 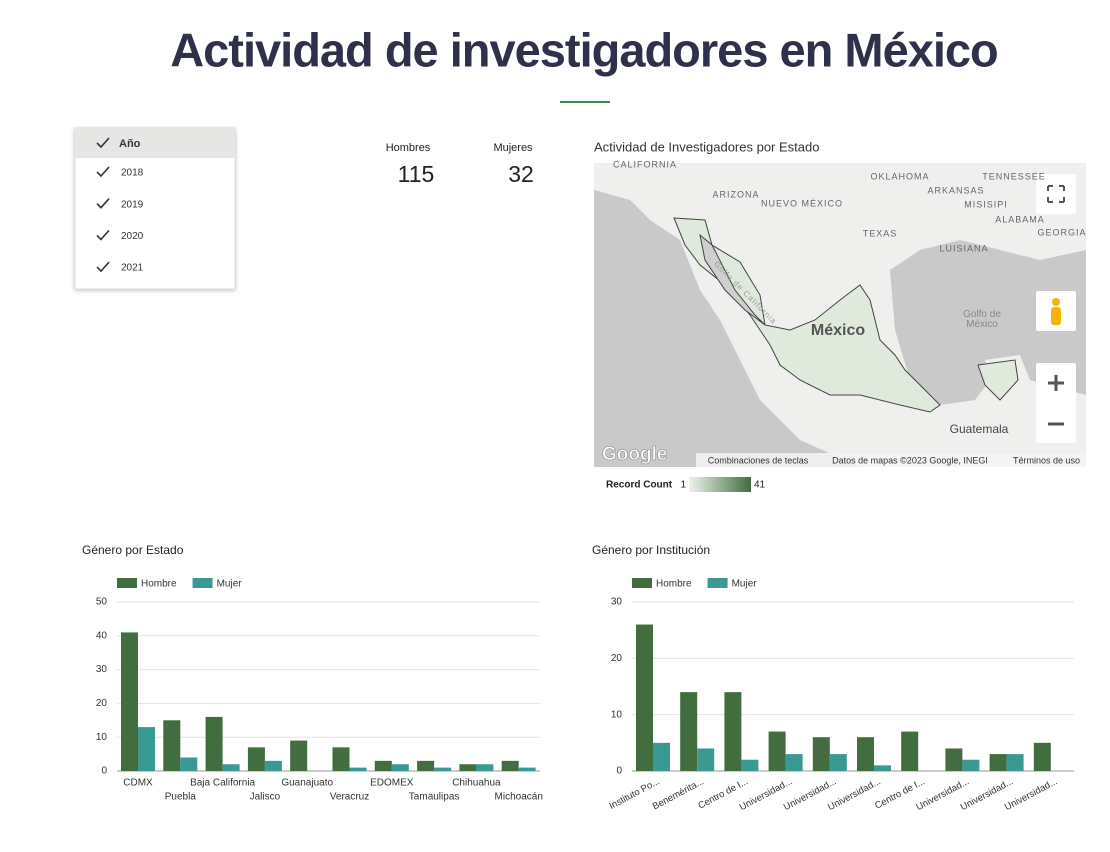 What do you see at coordinates (1056, 383) in the screenshot?
I see `zoom-in` at bounding box center [1056, 383].